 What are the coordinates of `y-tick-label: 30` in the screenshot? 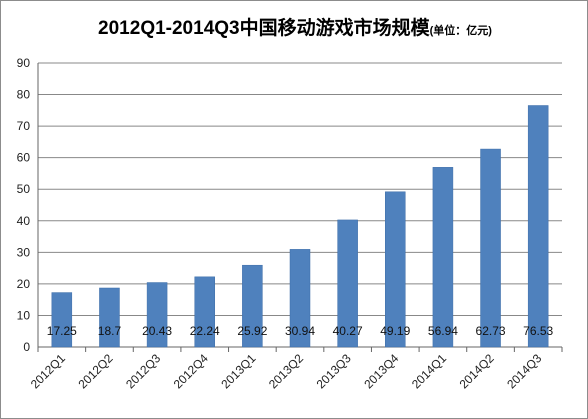 It's located at (24, 252).